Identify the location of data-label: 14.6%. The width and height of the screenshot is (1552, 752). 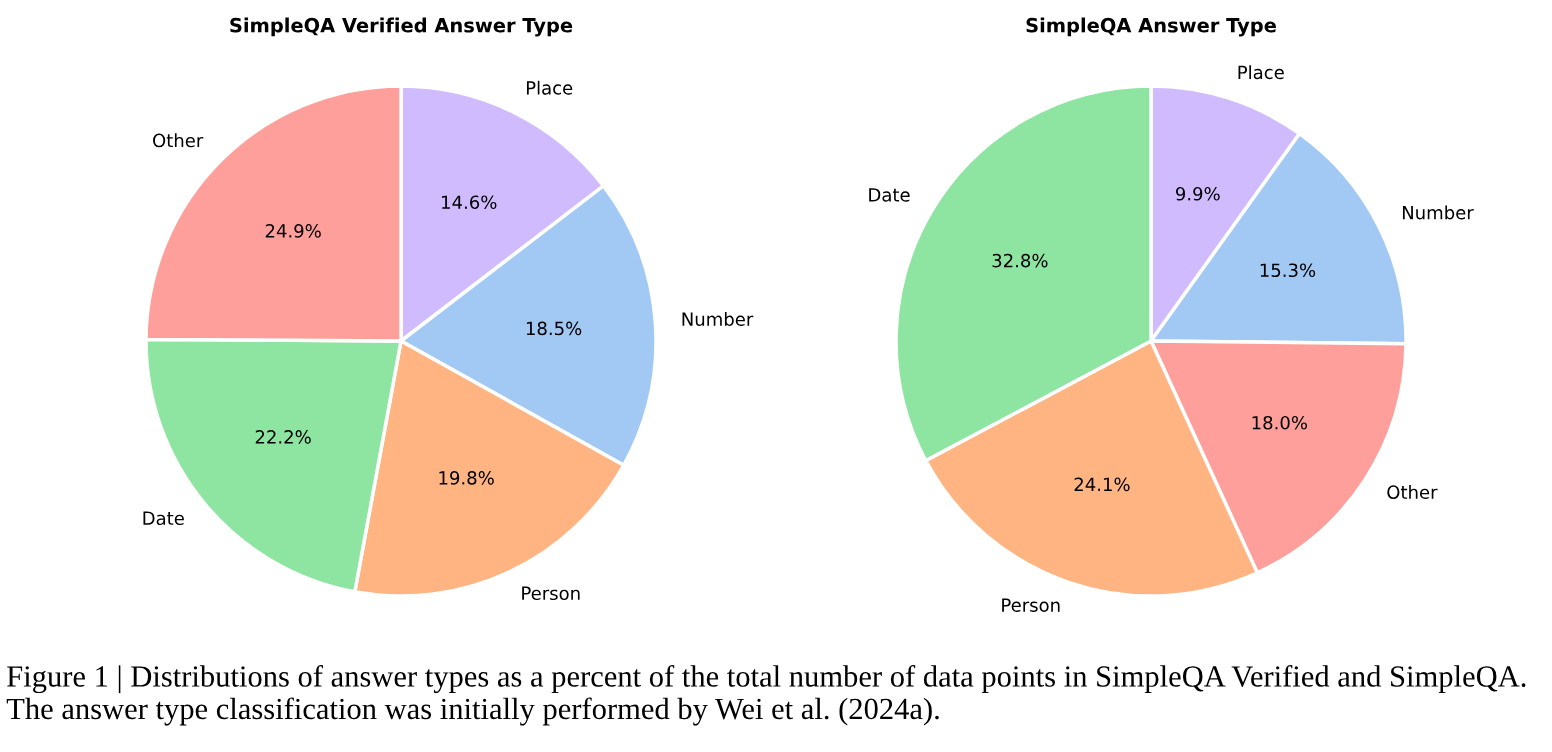
(469, 202).